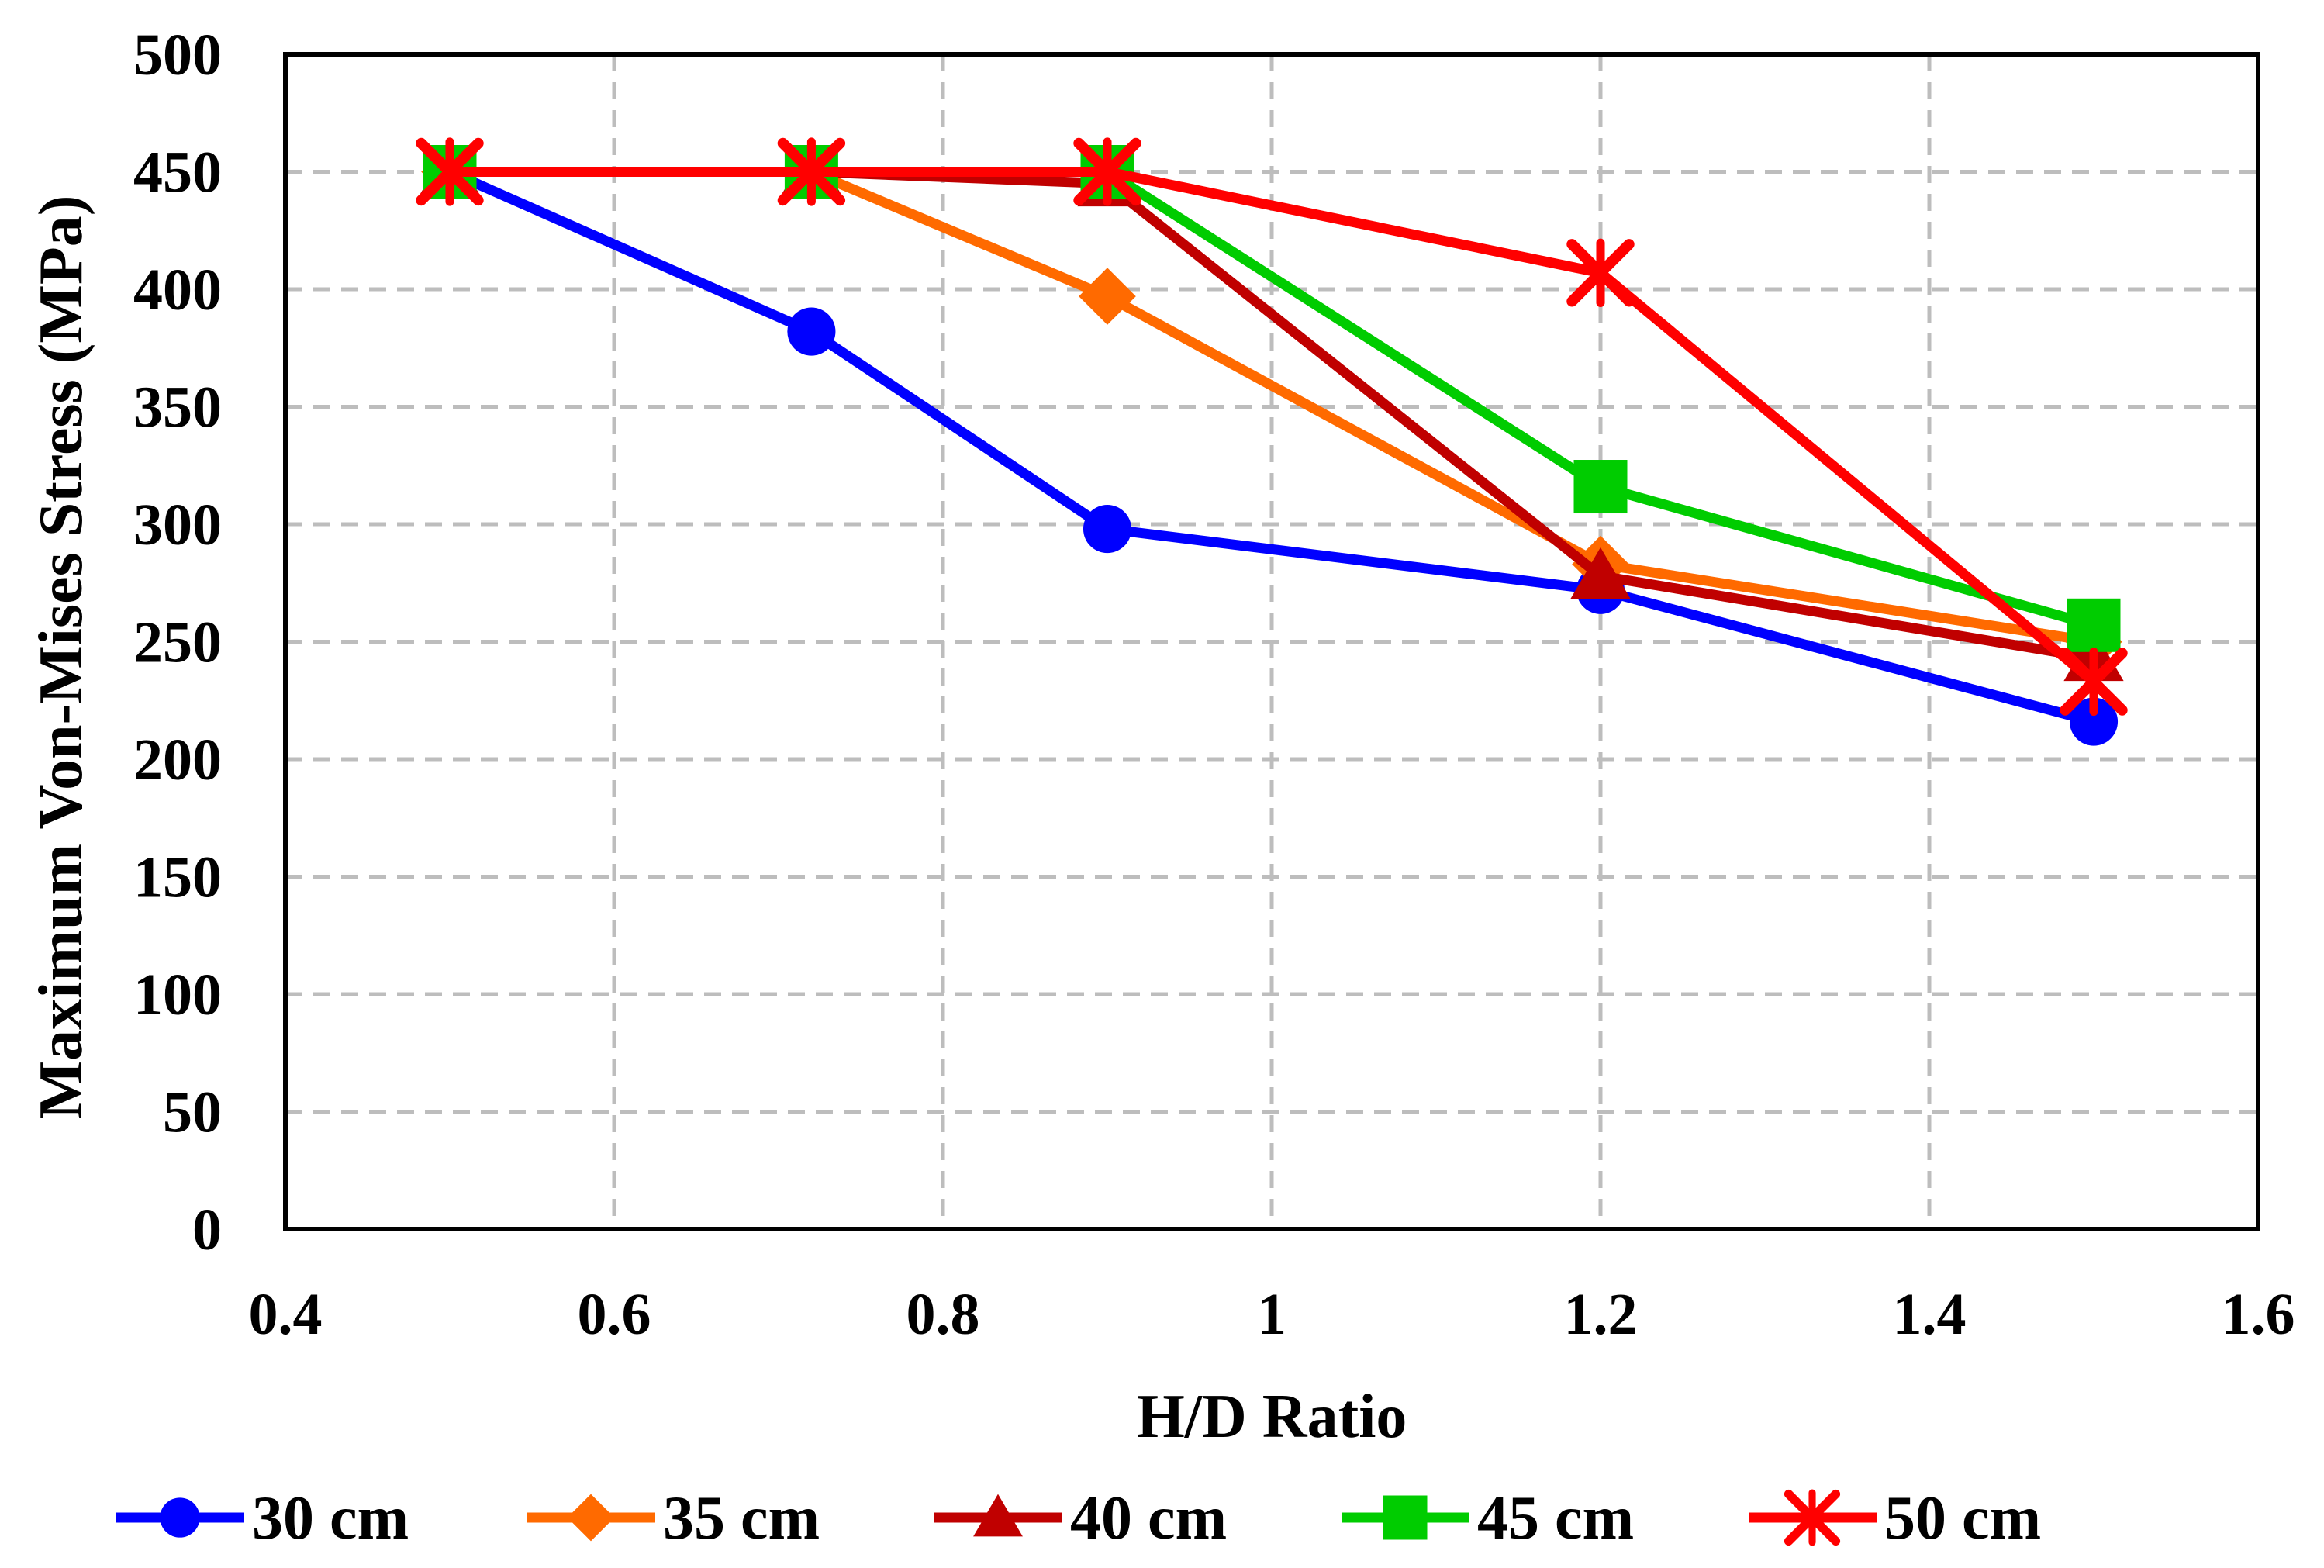  I want to click on legend: 30 cm 35 cm 40 cm 45 cm 50 cm, so click(1078, 1518).